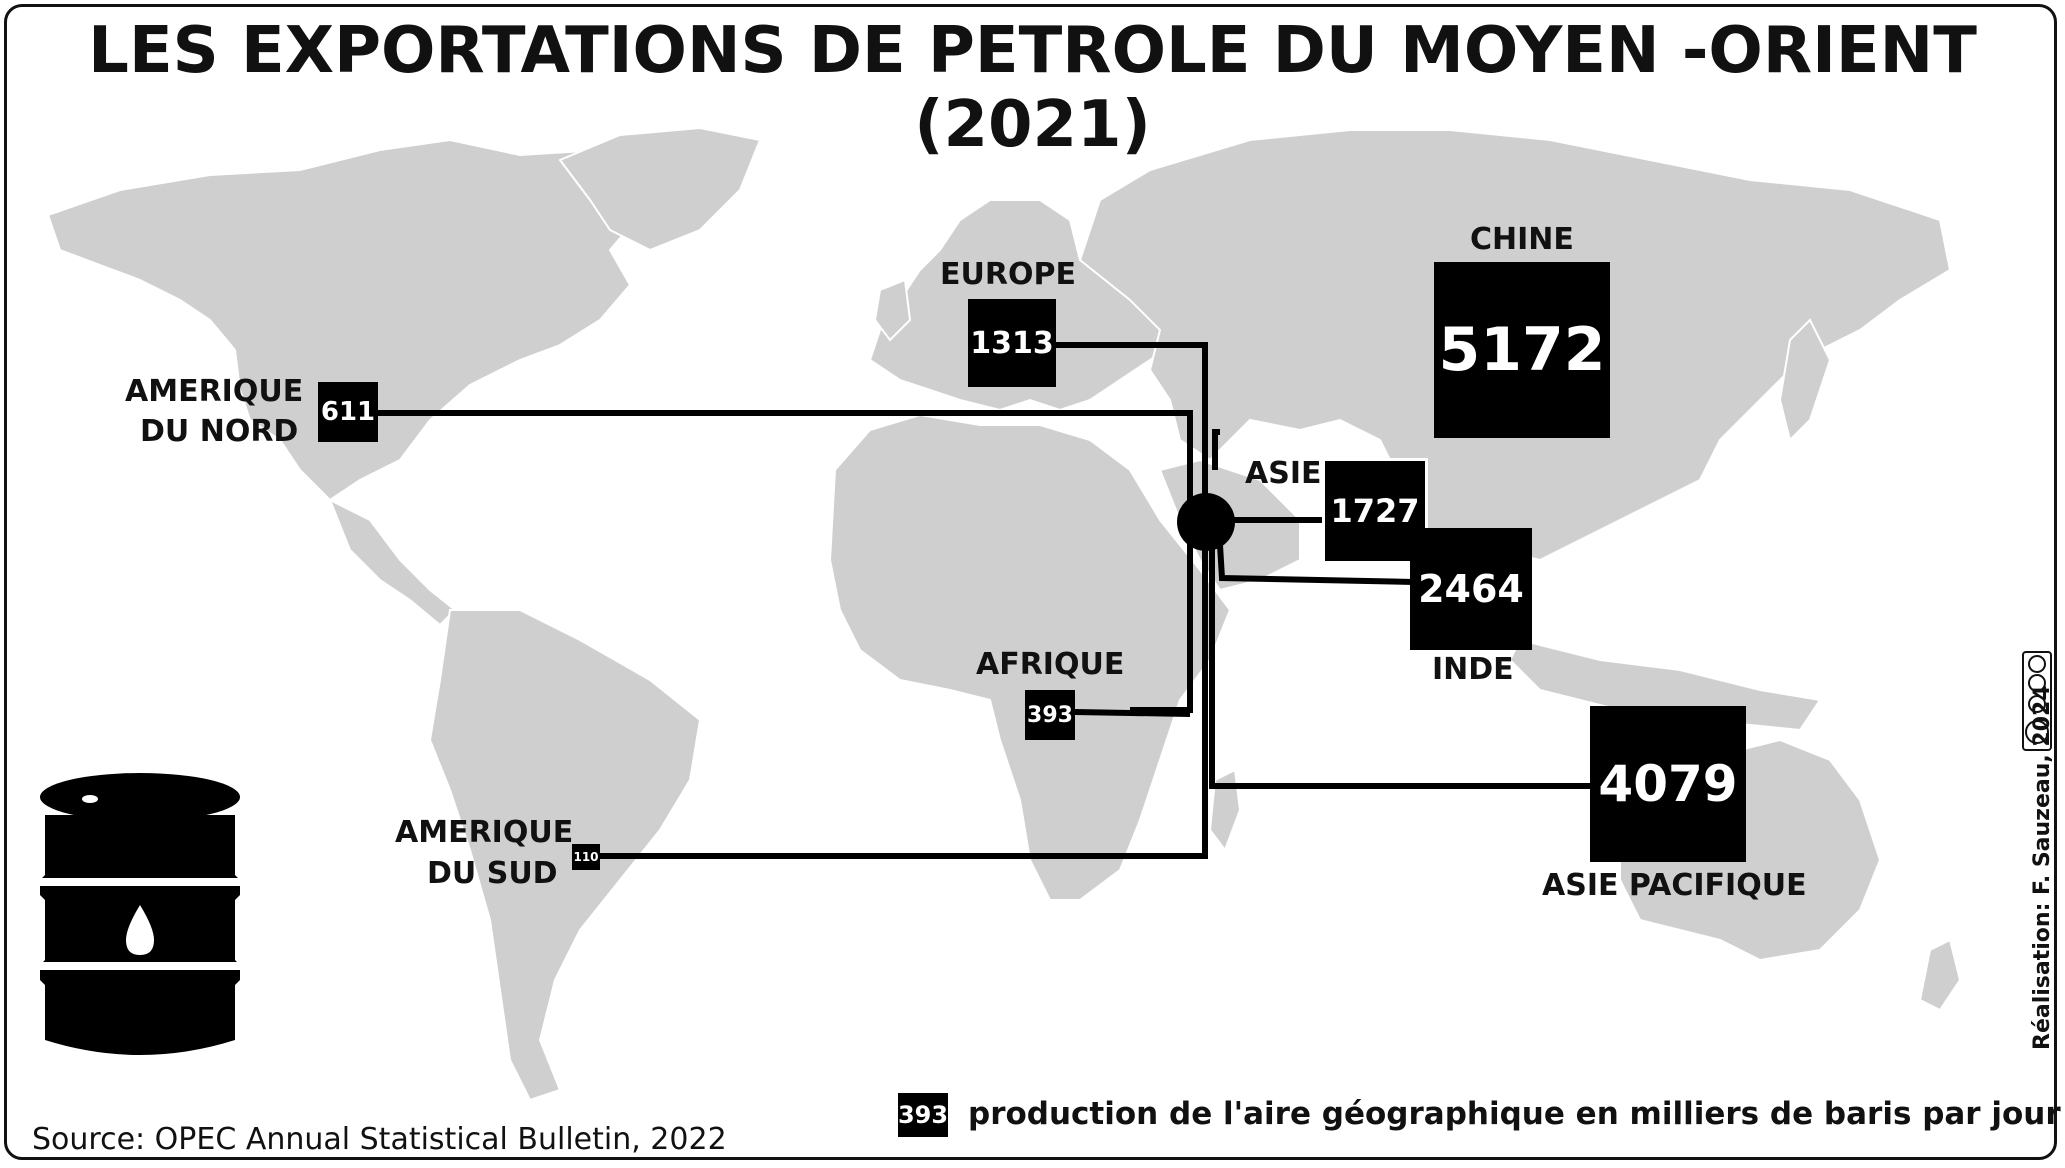 This screenshot has height=1168, width=2065. What do you see at coordinates (903, 699) in the screenshot?
I see `flow-line-amerique-sud` at bounding box center [903, 699].